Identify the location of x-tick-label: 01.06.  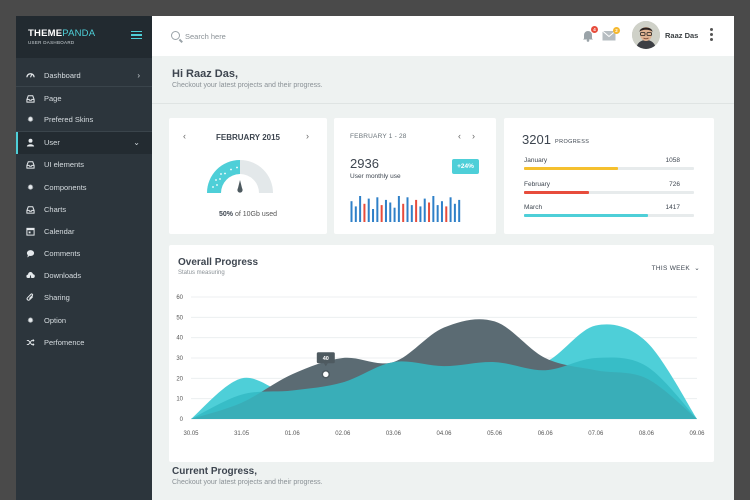
(293, 434).